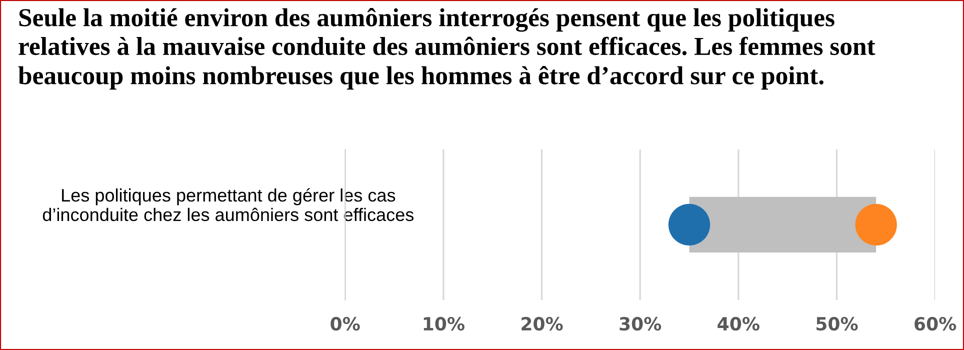 Image resolution: width=964 pixels, height=350 pixels. What do you see at coordinates (345, 323) in the screenshot?
I see `x-tick-label: 0%` at bounding box center [345, 323].